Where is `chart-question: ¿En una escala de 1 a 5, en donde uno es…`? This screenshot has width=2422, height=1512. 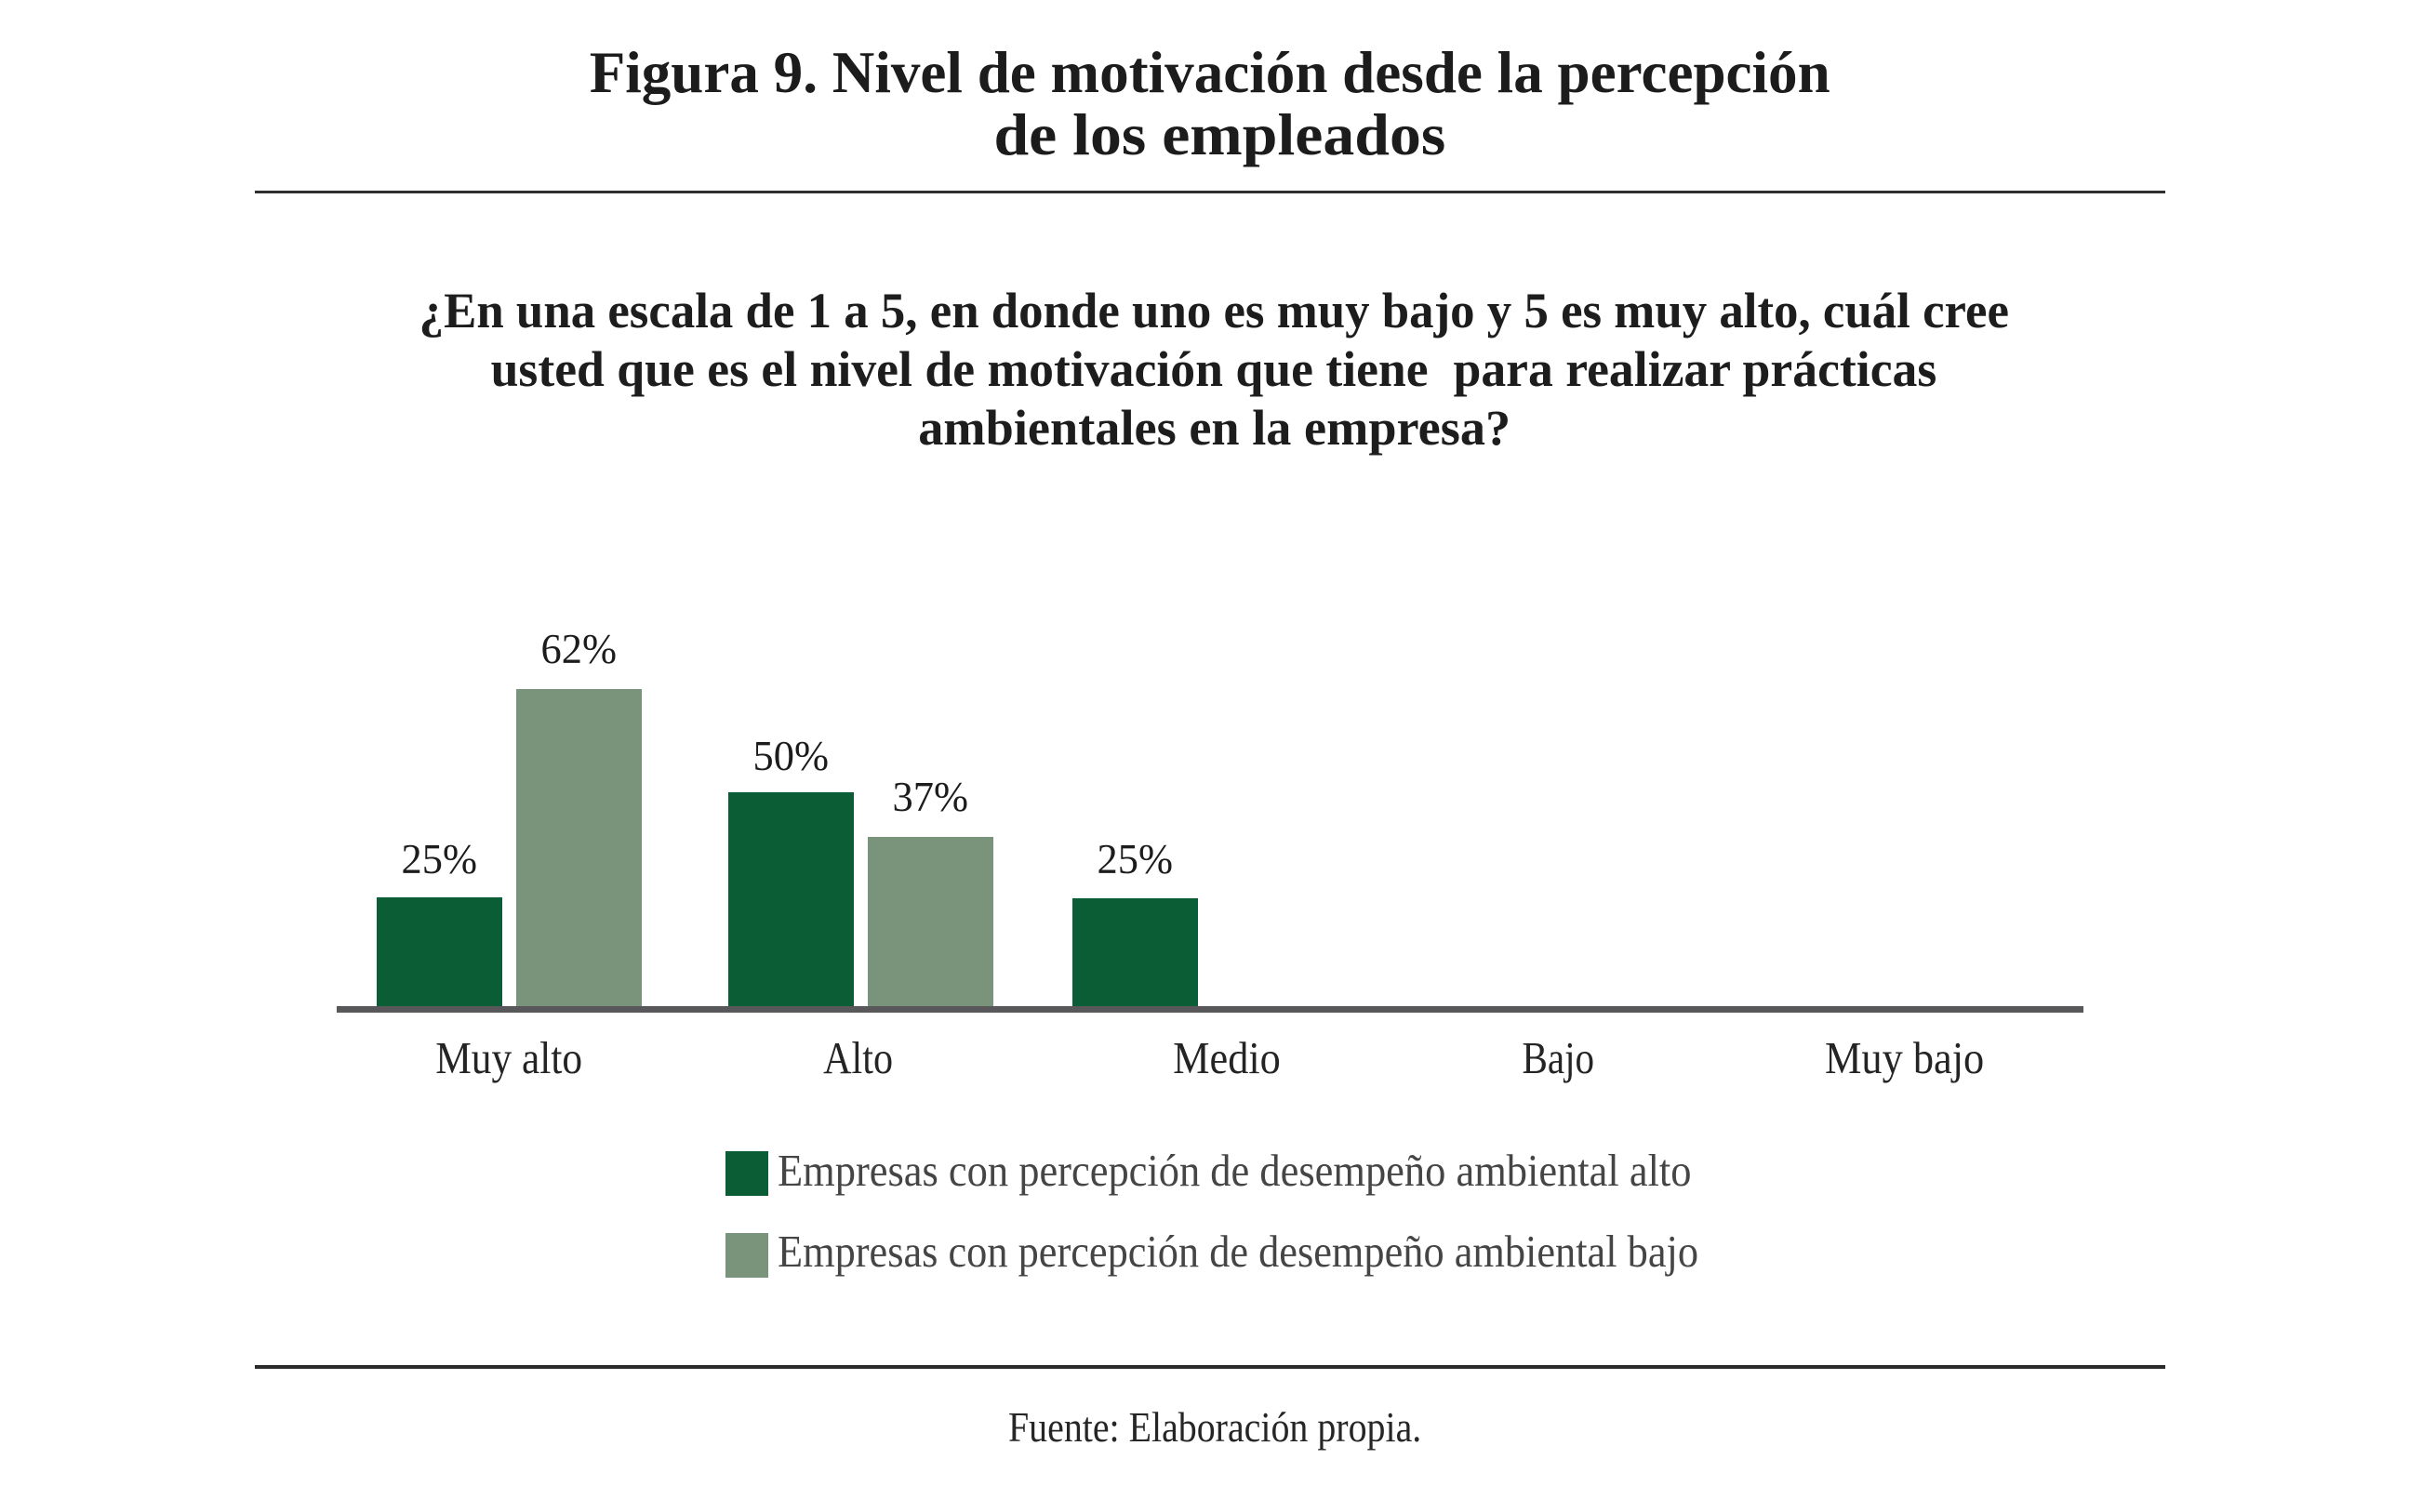 chart-question: ¿En una escala de 1 a 5, en donde uno es… is located at coordinates (1211, 370).